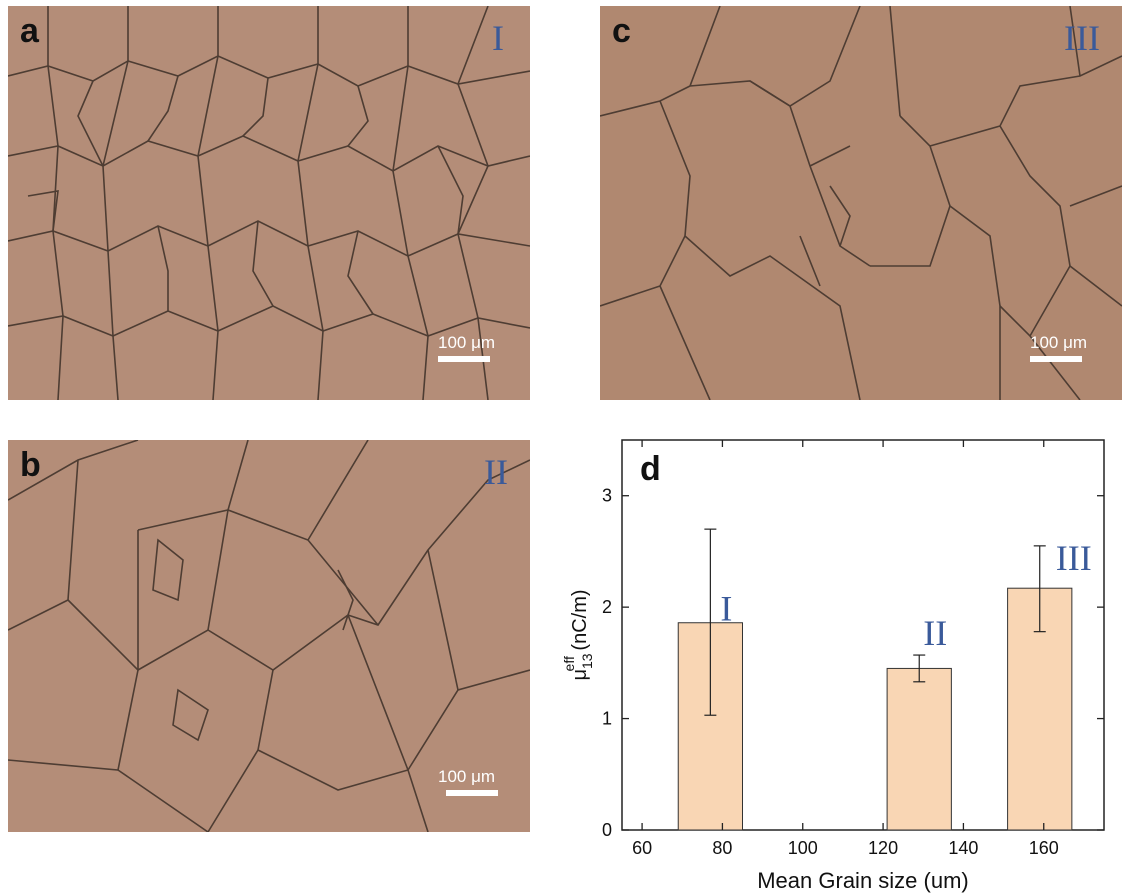  What do you see at coordinates (722, 848) in the screenshot?
I see `x-tick-label-80: 80` at bounding box center [722, 848].